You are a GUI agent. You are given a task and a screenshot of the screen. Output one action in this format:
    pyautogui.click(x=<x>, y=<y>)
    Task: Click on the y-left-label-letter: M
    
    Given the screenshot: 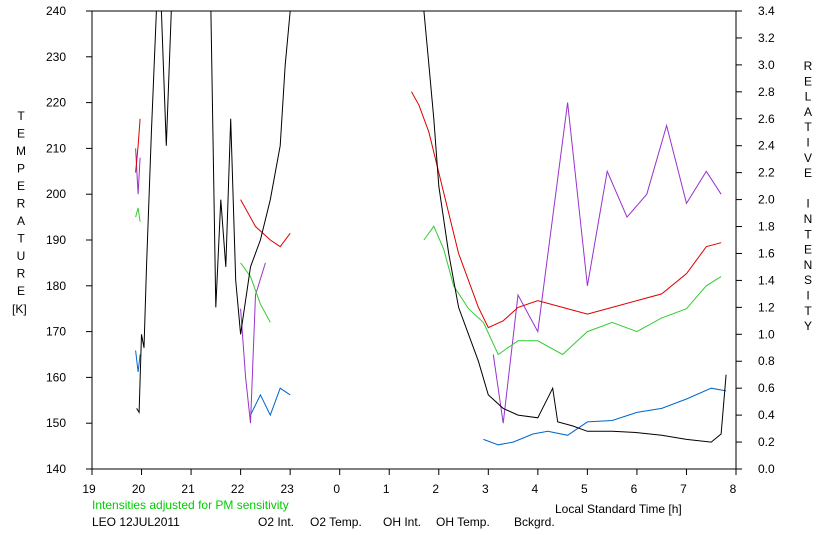 What is the action you would take?
    pyautogui.click(x=21, y=151)
    